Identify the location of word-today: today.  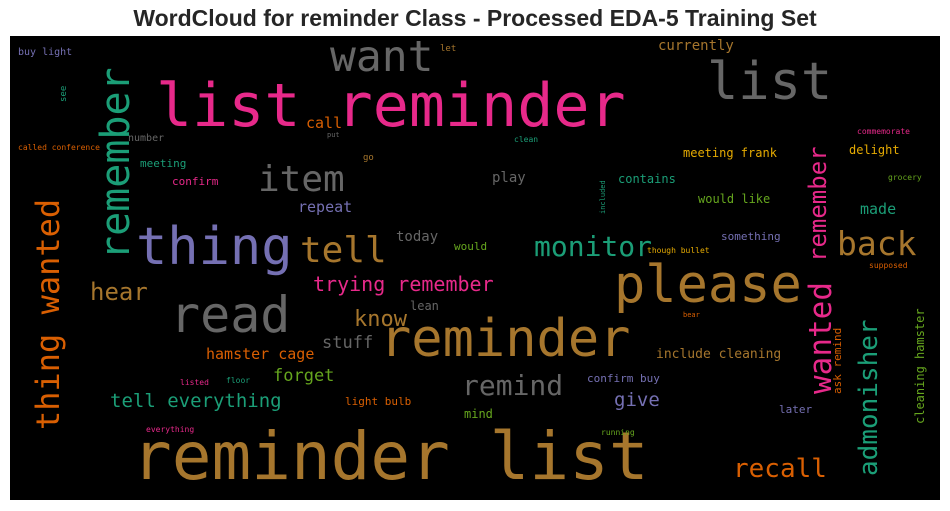
(417, 237).